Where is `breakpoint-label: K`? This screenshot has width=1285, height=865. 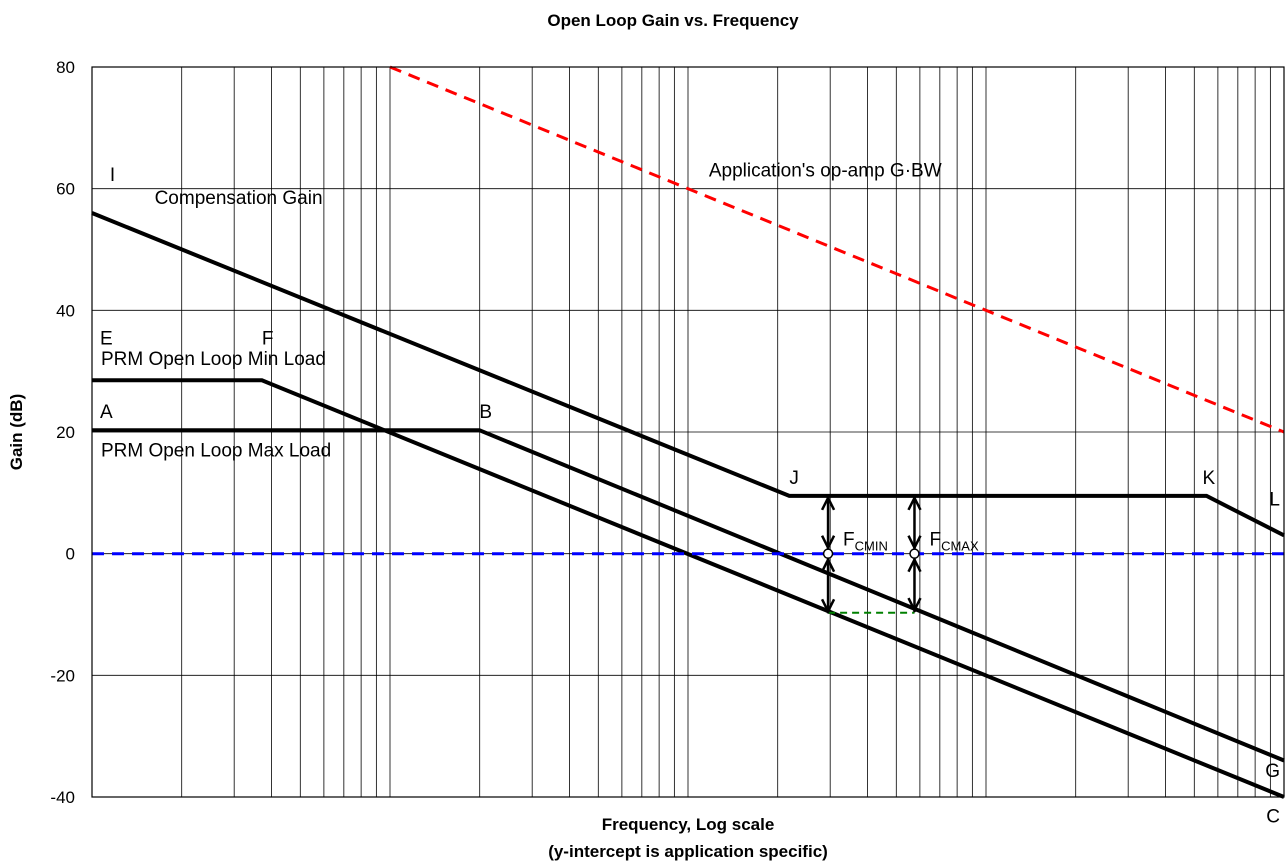
breakpoint-label: K is located at coordinates (1209, 478).